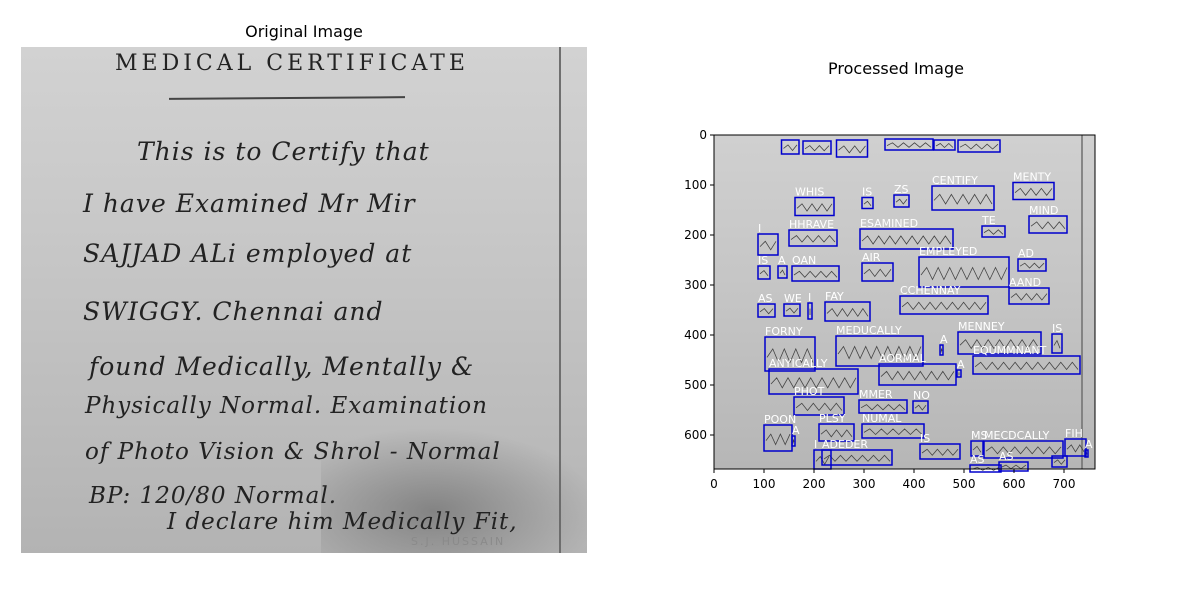 The image size is (1200, 600). What do you see at coordinates (695, 185) in the screenshot?
I see `y-tick-label: 100` at bounding box center [695, 185].